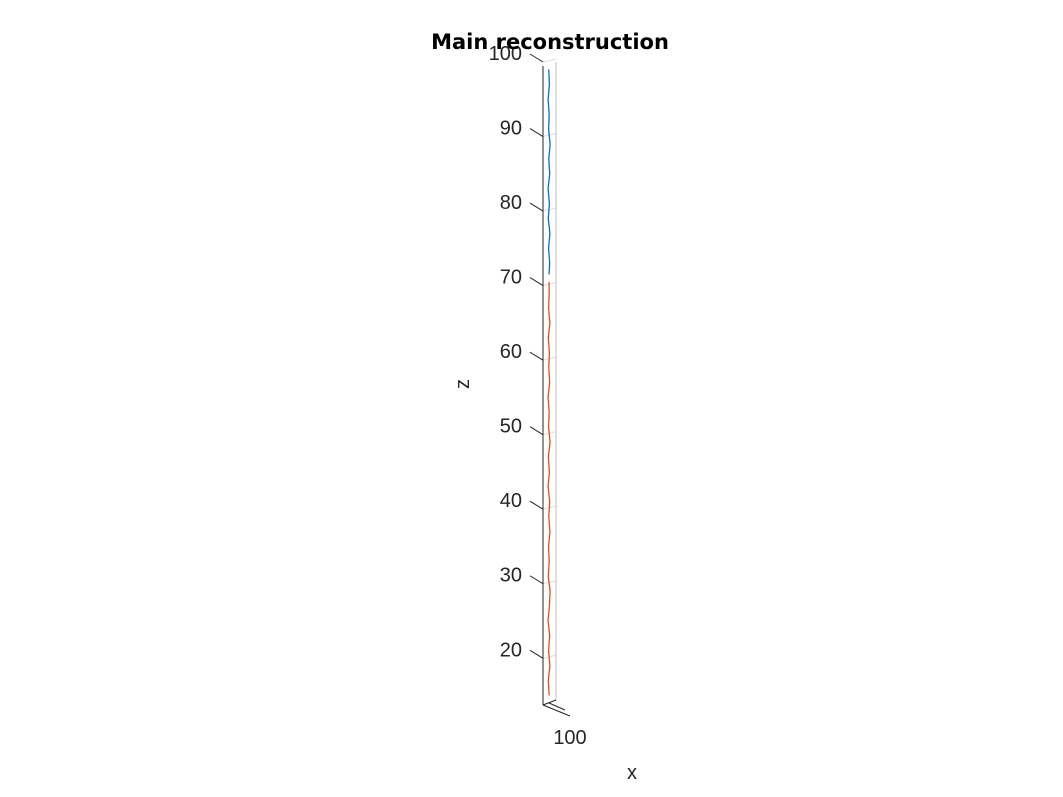  Describe the element at coordinates (549, 702) in the screenshot. I see `bottom-edge-line` at that location.